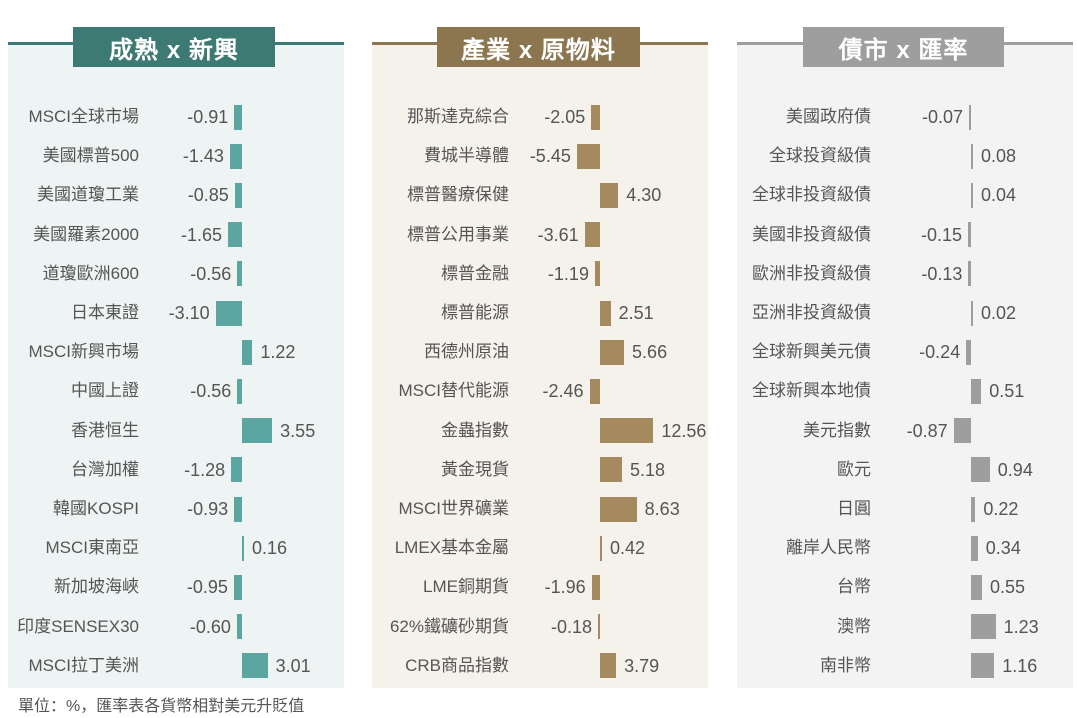 This screenshot has height=718, width=1077. What do you see at coordinates (208, 195) in the screenshot?
I see `value-label: -0.85` at bounding box center [208, 195].